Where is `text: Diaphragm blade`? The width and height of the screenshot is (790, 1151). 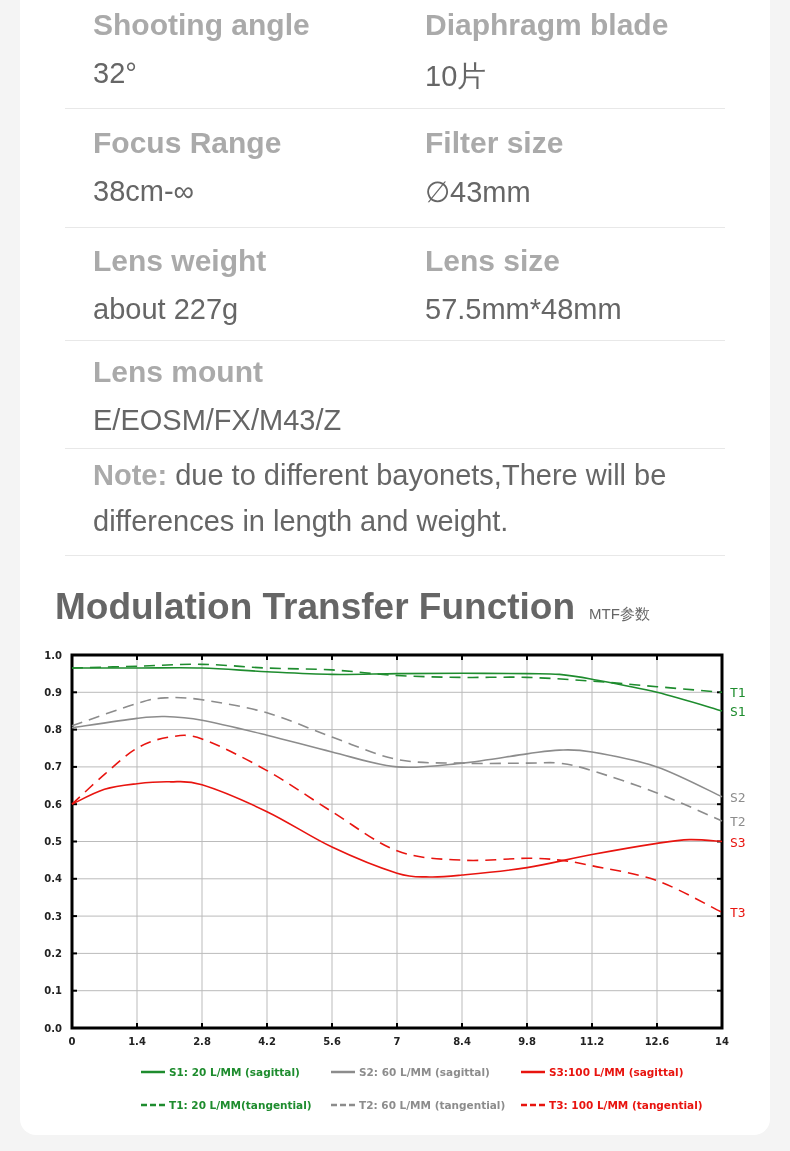 text: Diaphragm blade is located at coordinates (547, 25).